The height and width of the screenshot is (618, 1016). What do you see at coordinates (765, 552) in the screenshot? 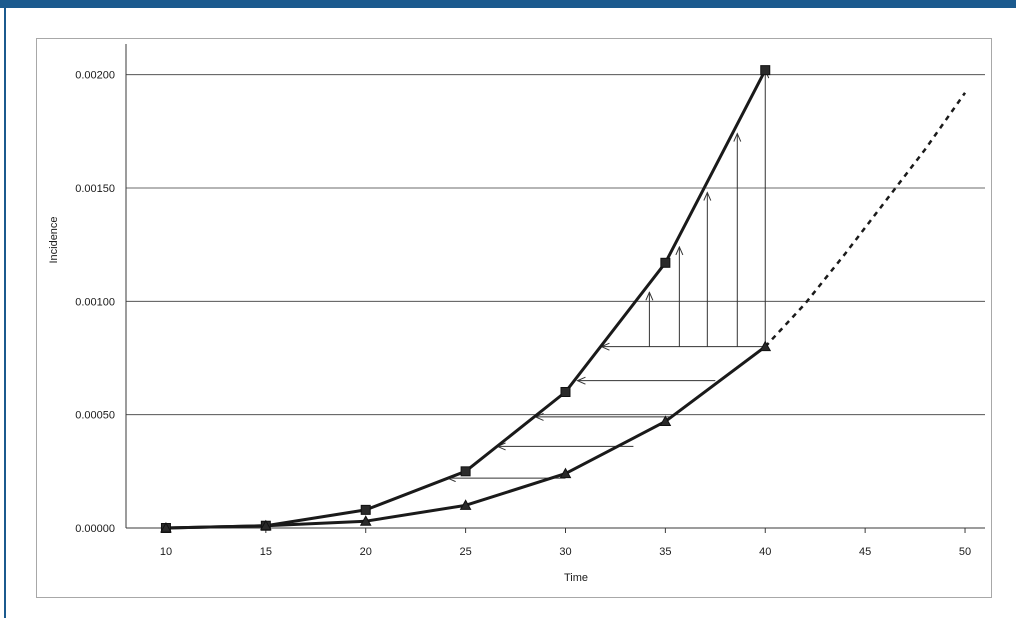
I see `x-tick-label: 40` at bounding box center [765, 552].